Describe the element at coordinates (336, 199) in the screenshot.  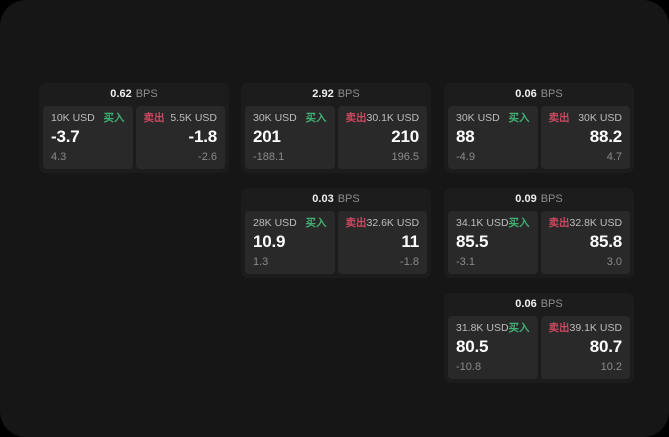
I see `bps-header: 0.03 BPS` at that location.